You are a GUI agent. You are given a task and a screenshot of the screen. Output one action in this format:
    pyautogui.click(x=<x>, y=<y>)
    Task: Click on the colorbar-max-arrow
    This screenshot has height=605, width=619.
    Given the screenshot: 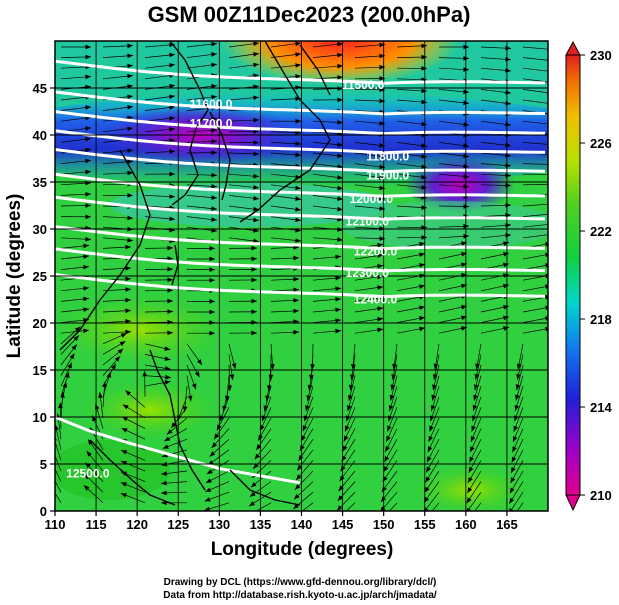 What is the action you would take?
    pyautogui.click(x=573, y=48)
    